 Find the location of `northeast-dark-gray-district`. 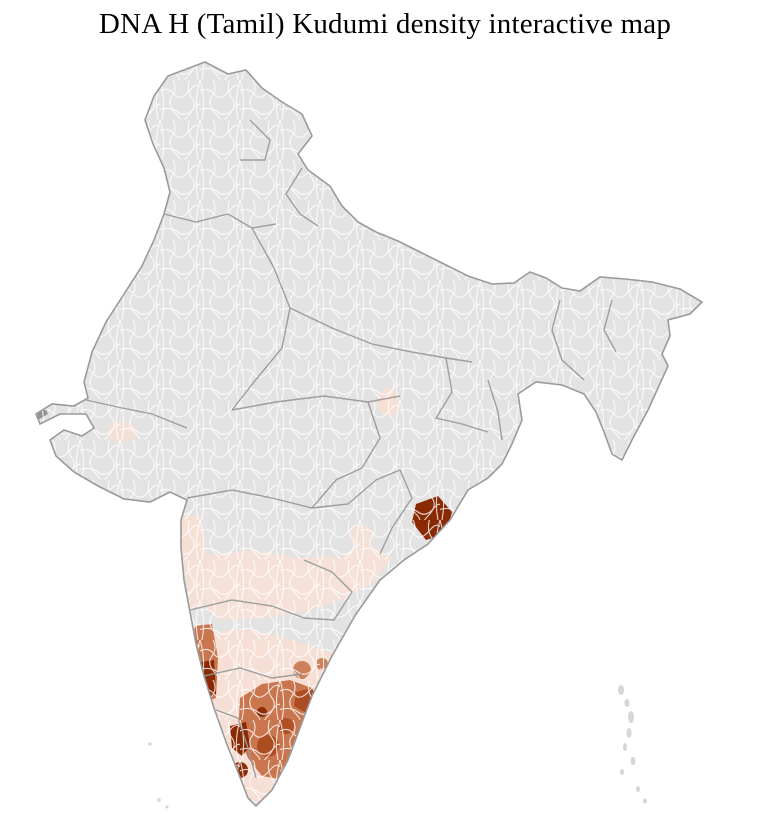

northeast-dark-gray-district is located at coordinates (529, 453).